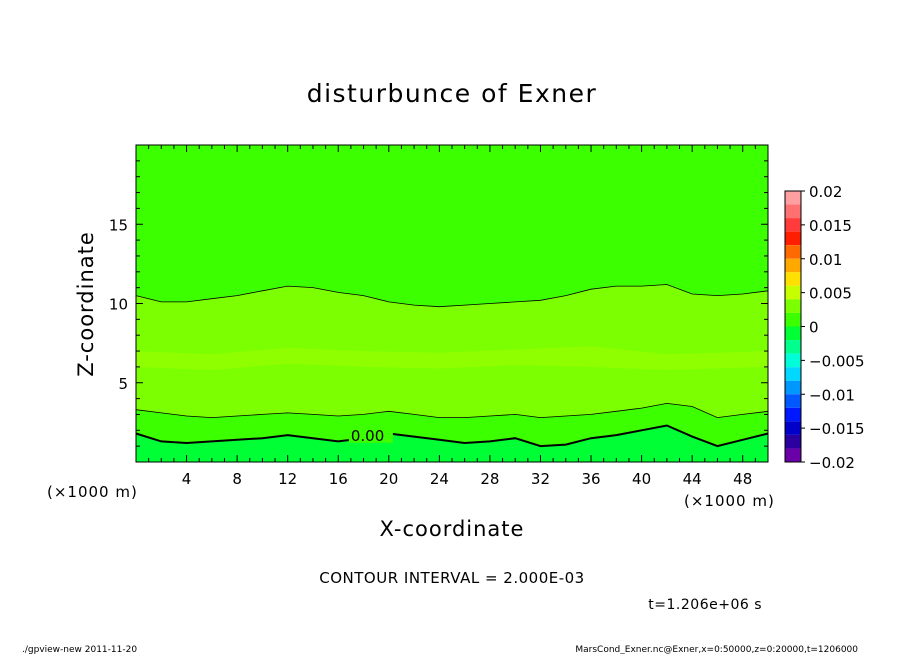  What do you see at coordinates (832, 395) in the screenshot?
I see `colorbar-tick-label: −0.01` at bounding box center [832, 395].